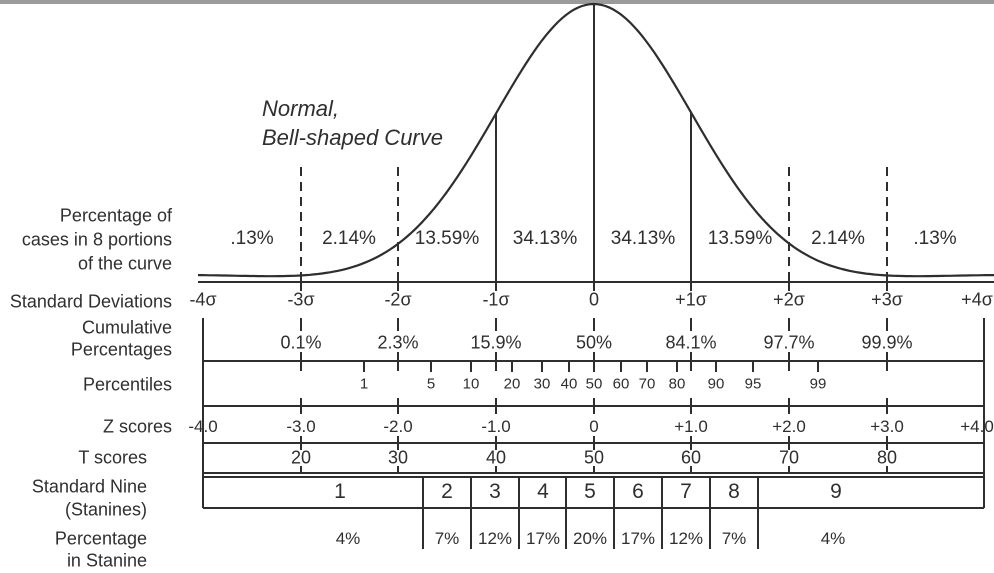 The image size is (994, 573). What do you see at coordinates (818, 384) in the screenshot?
I see `percentile-label: 99` at bounding box center [818, 384].